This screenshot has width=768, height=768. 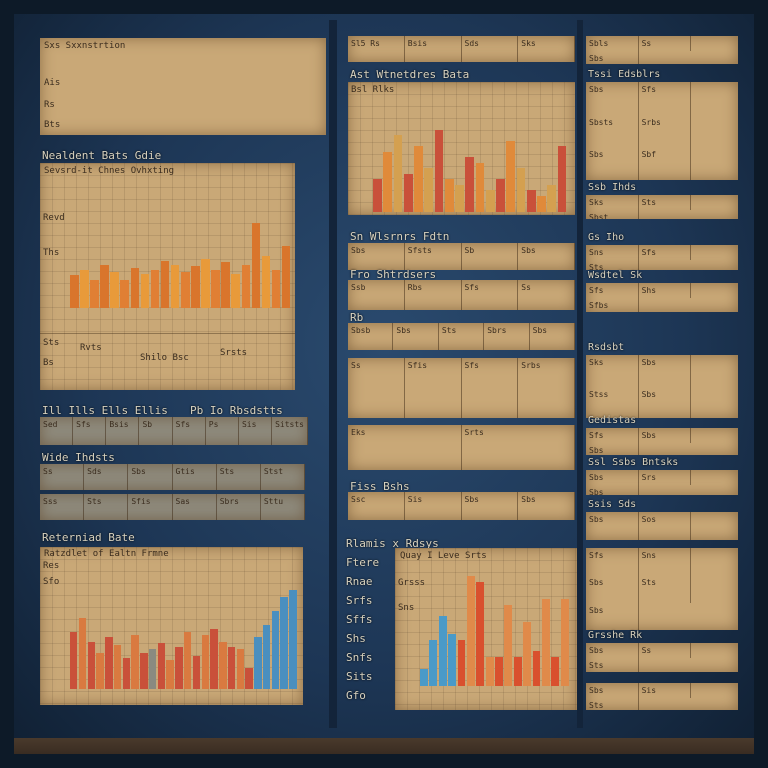 I want to click on column-divider, so click(x=333, y=374).